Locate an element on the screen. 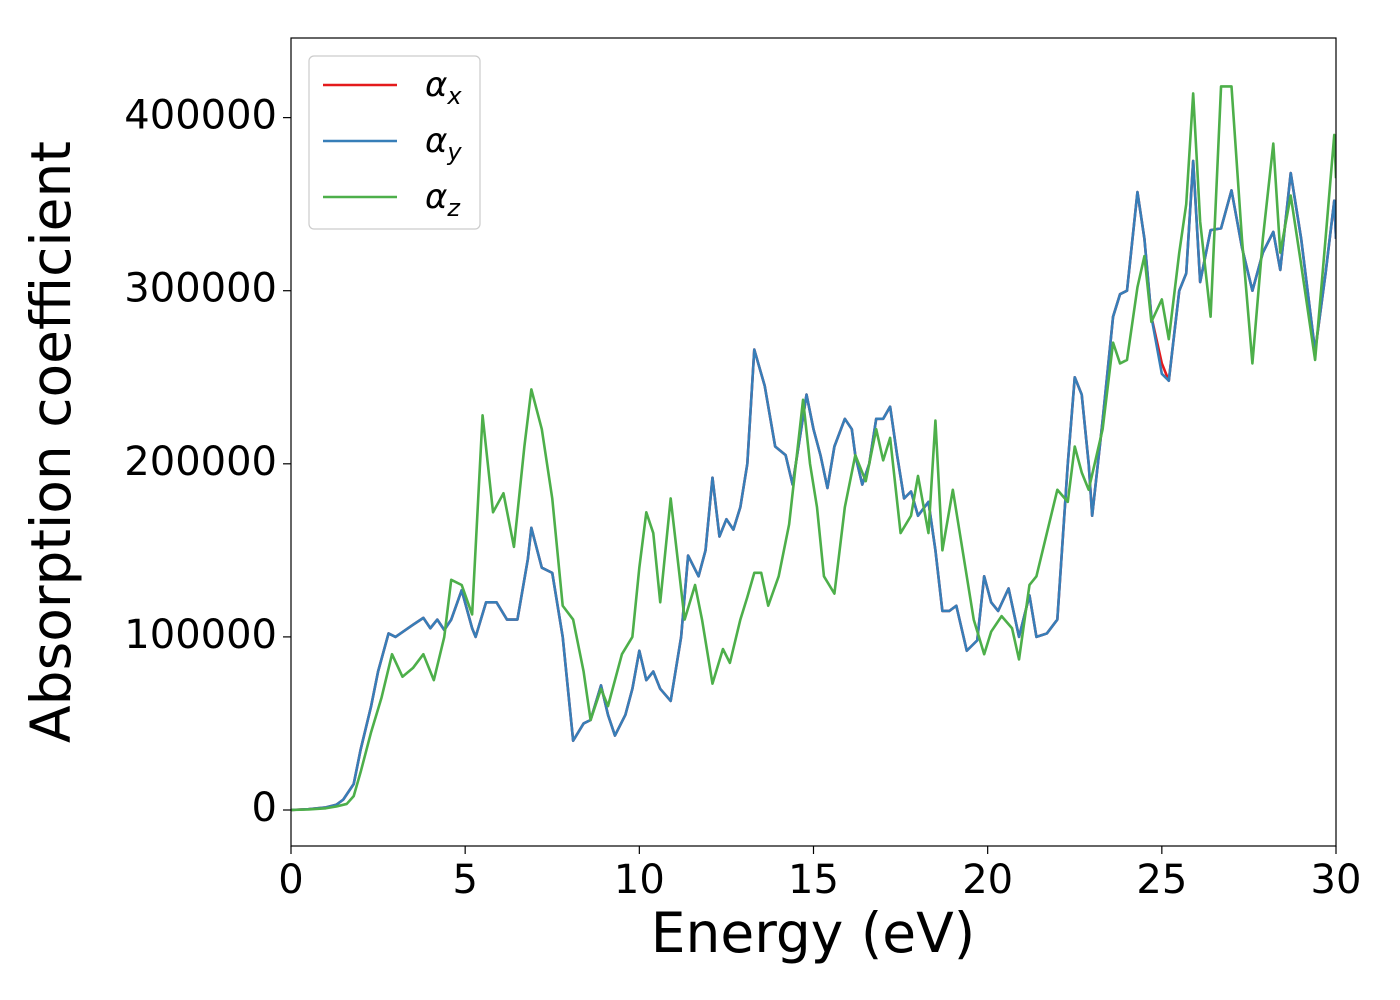 The width and height of the screenshot is (1400, 1000). x-tick-label: 25 is located at coordinates (1161, 880).